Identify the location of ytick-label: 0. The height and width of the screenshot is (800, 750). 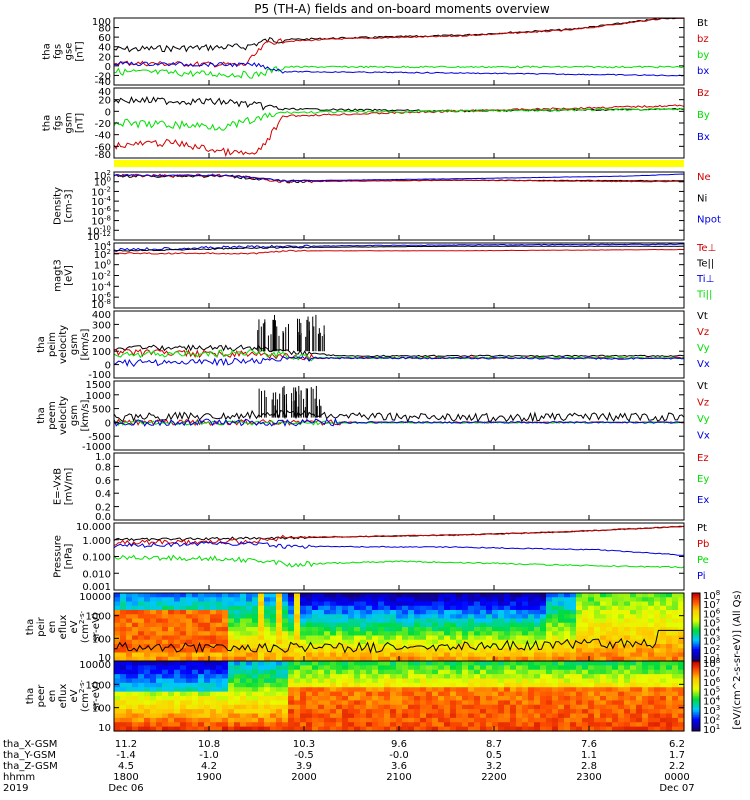
(108, 423).